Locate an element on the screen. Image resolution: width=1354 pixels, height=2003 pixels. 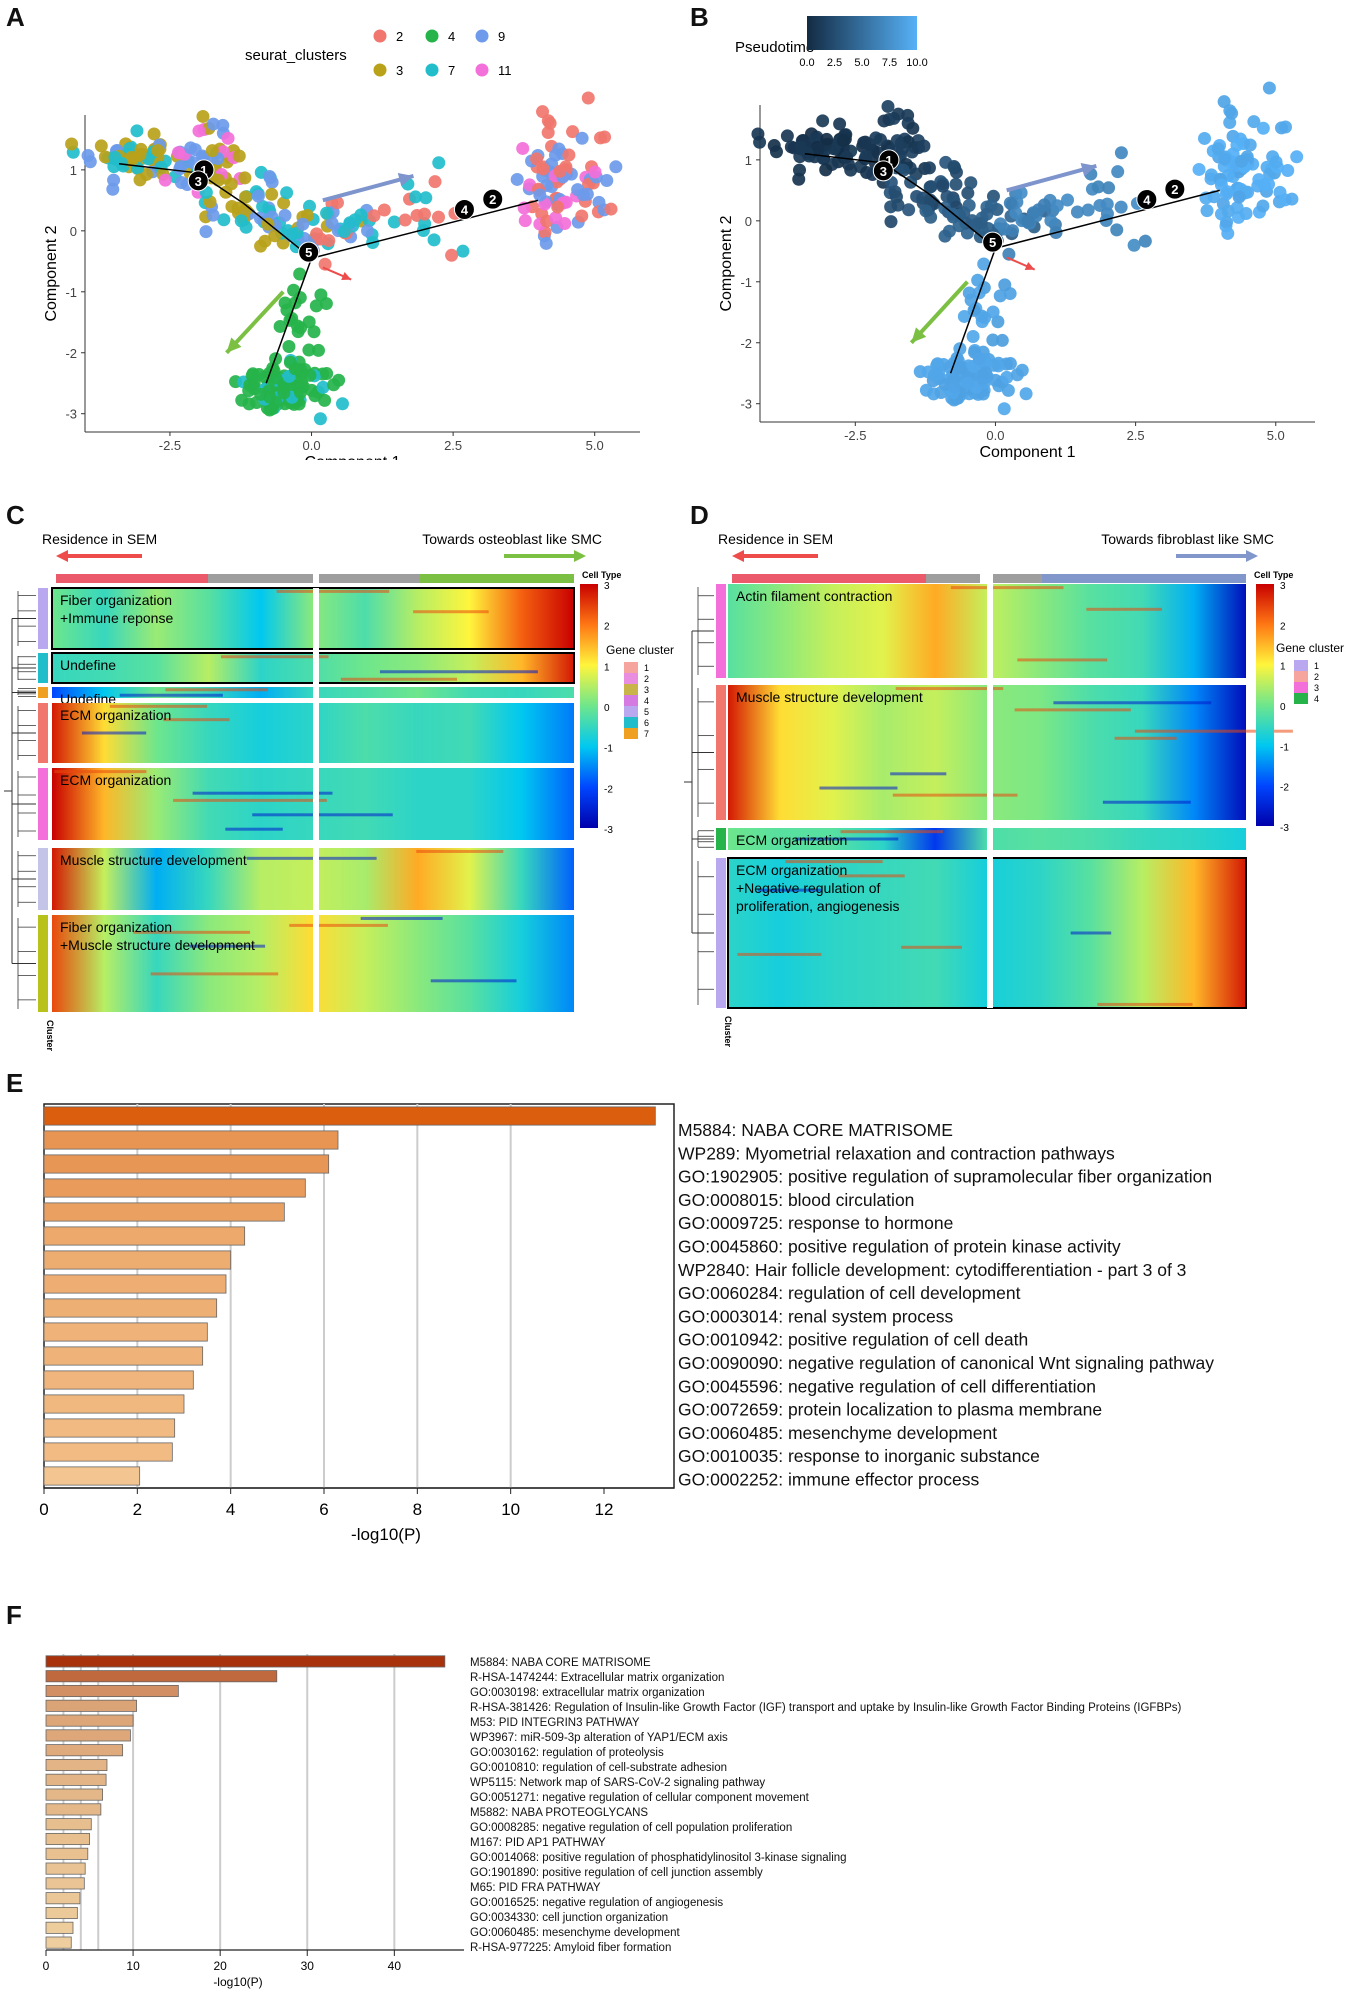
gene-cluster-label: 2 is located at coordinates (1316, 677).